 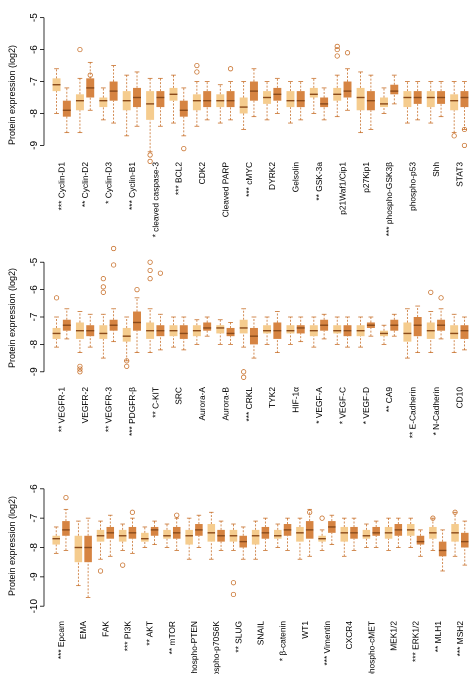 I want to click on x-category-label: ** AKT, so click(x=150, y=633).